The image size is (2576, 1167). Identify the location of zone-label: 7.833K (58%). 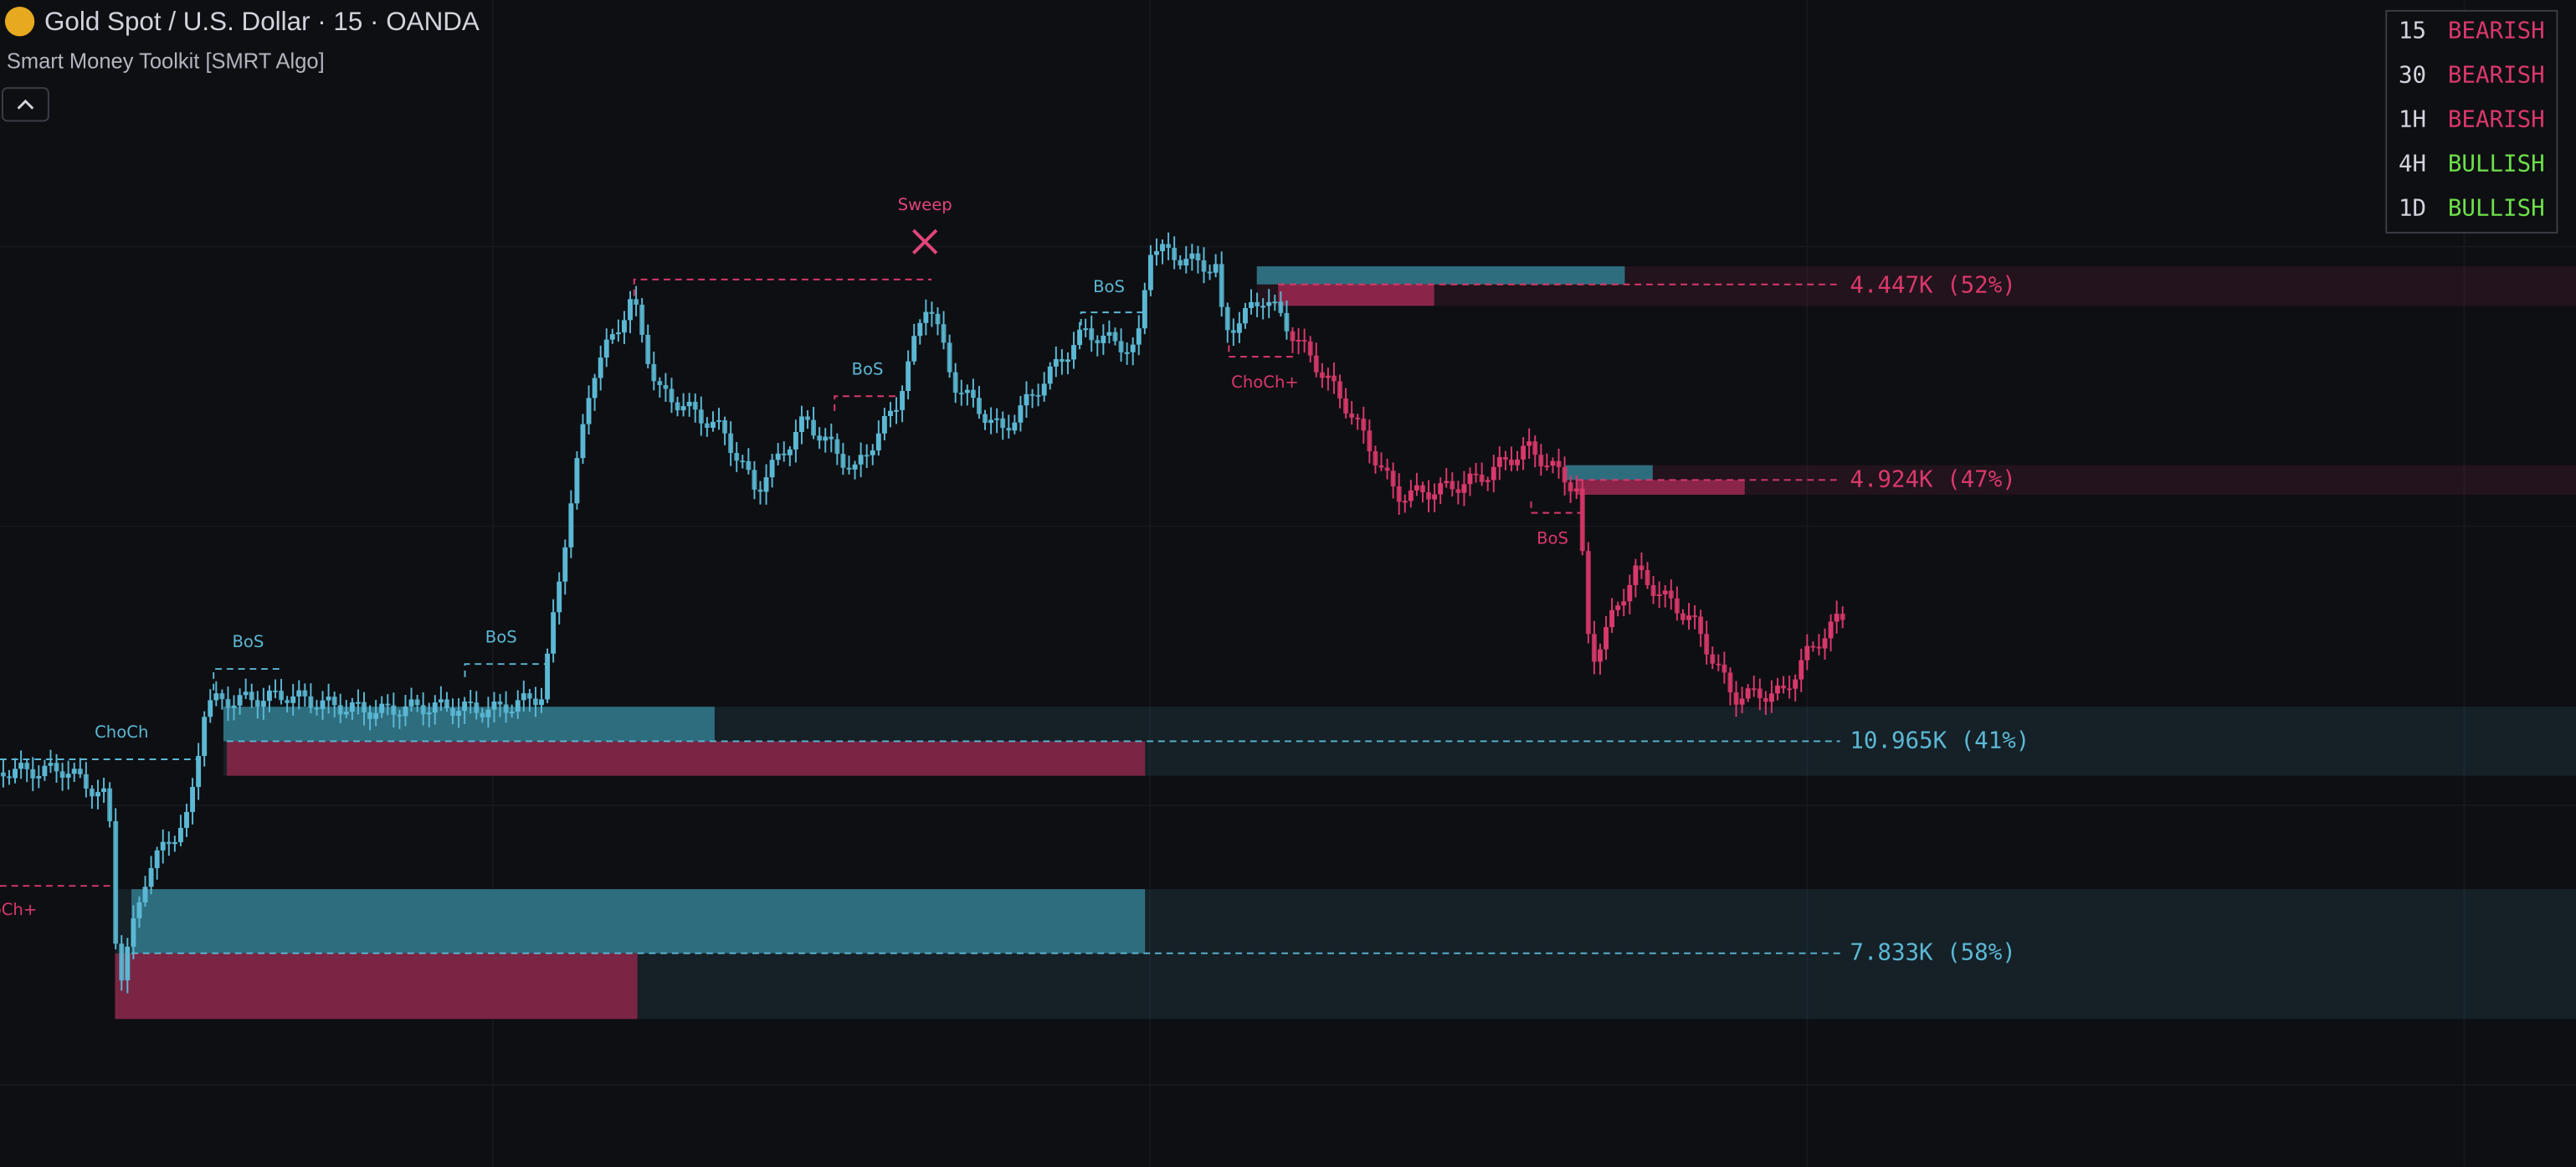
(1932, 952).